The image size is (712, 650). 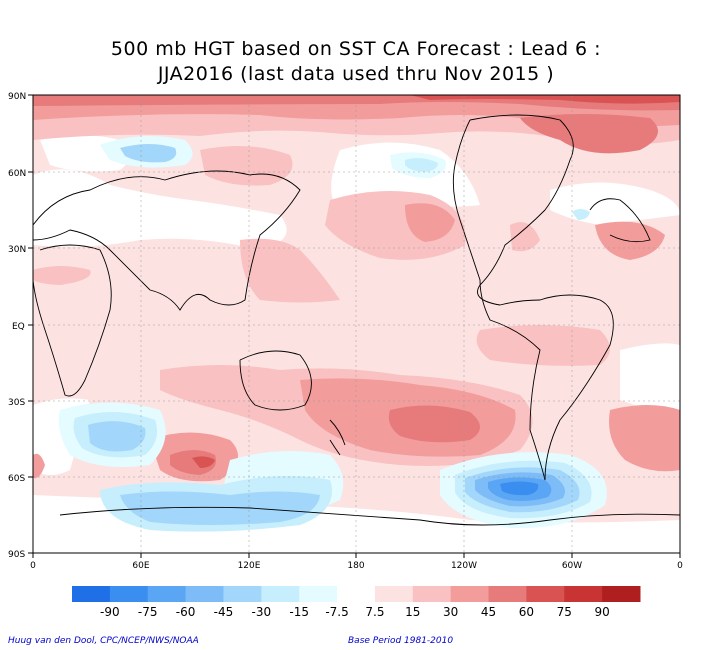 What do you see at coordinates (299, 612) in the screenshot?
I see `colorbar-tick-label: -15` at bounding box center [299, 612].